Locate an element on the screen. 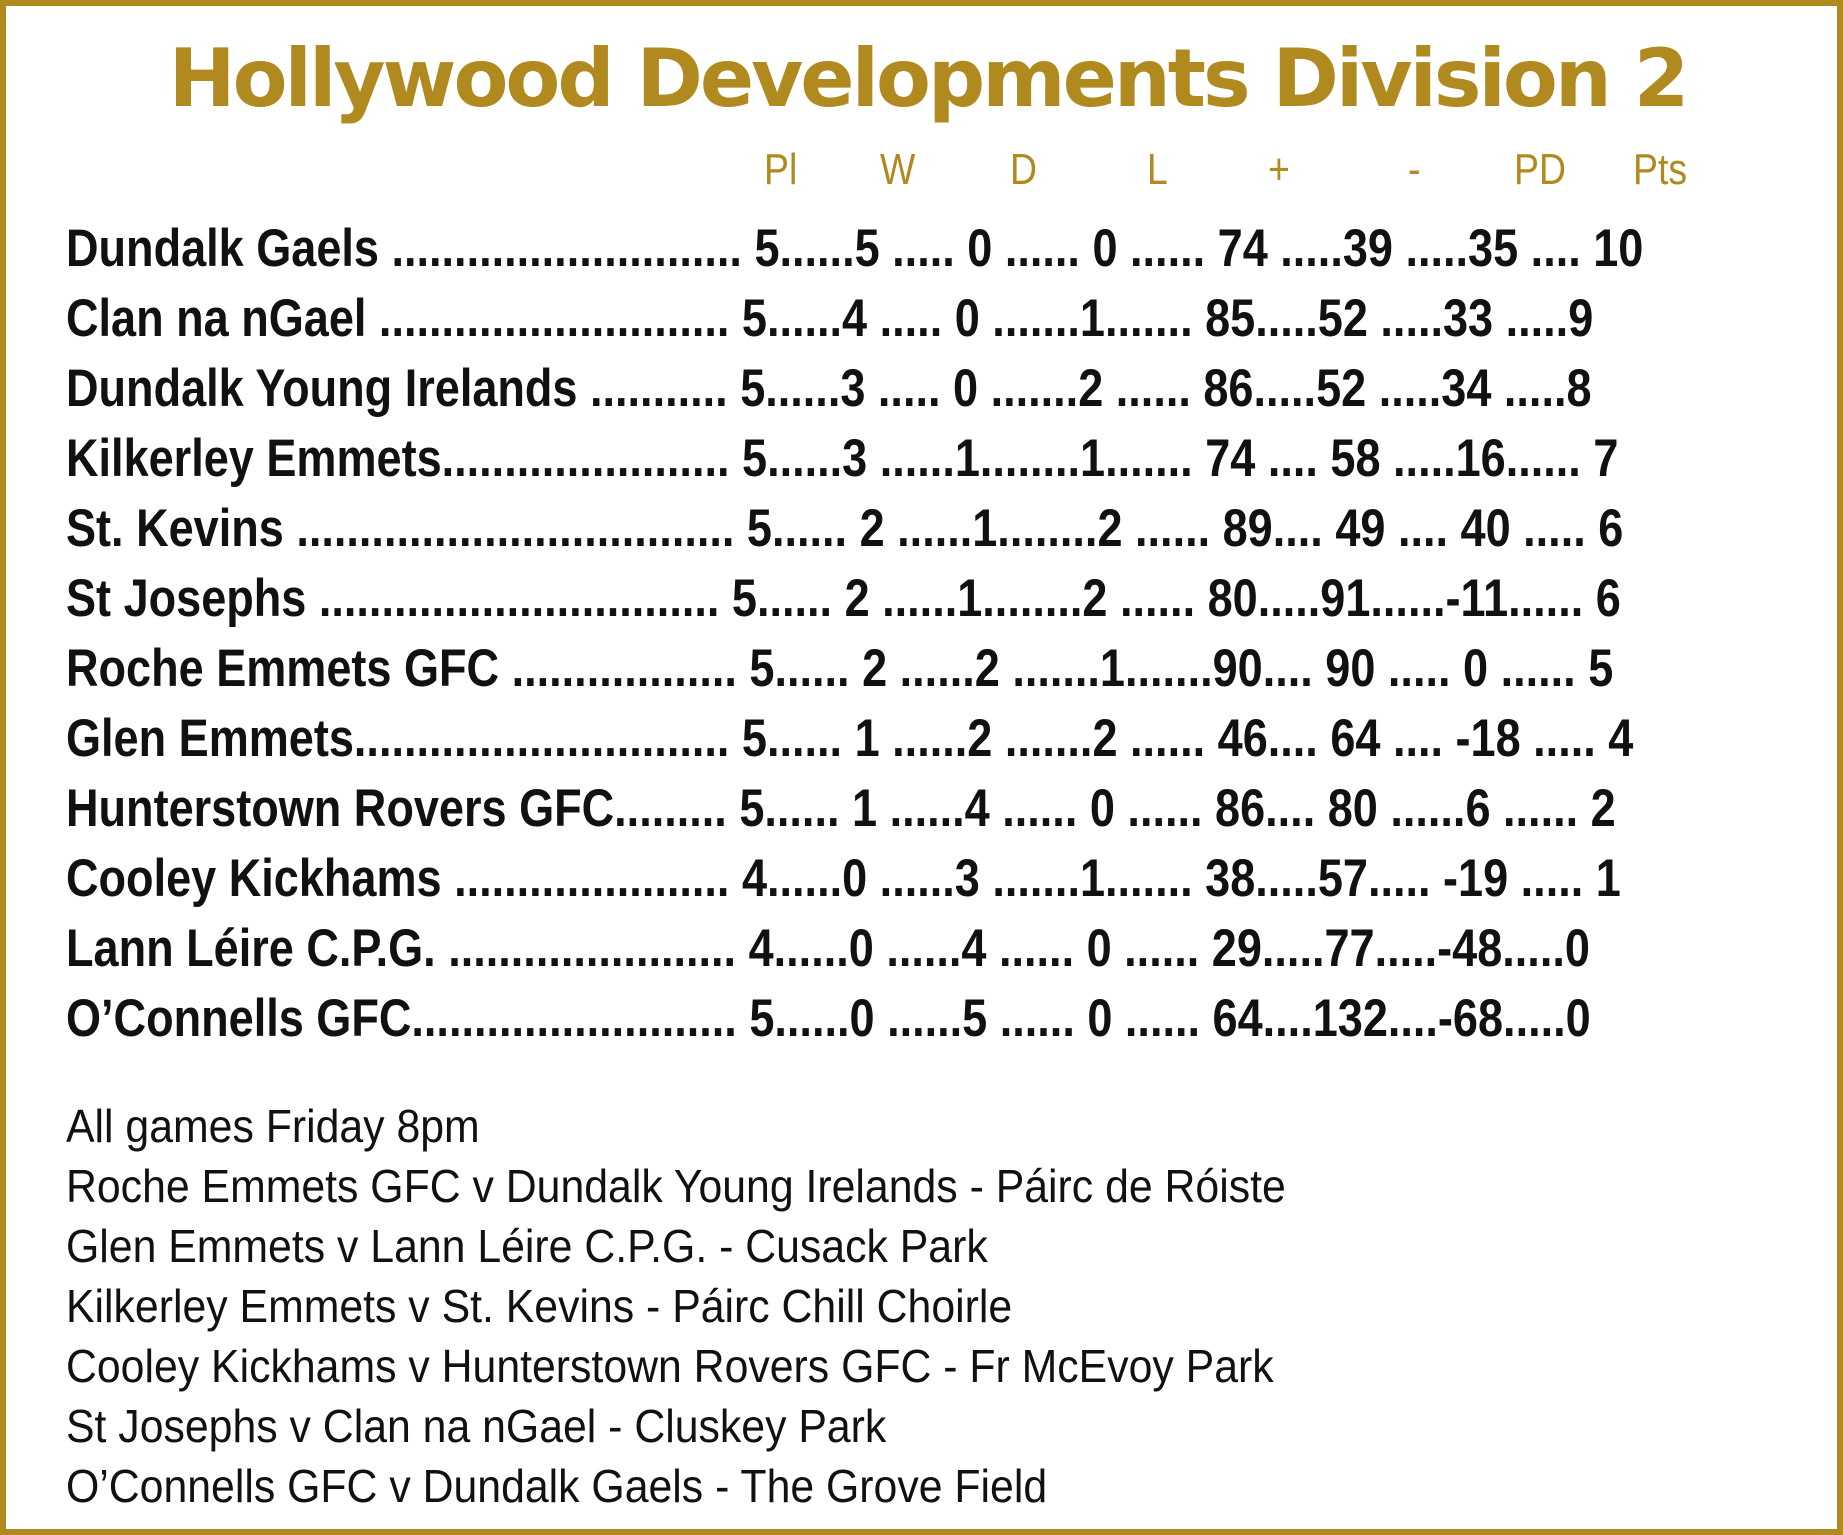 The height and width of the screenshot is (1535, 1843). column-header-won: W is located at coordinates (898, 169).